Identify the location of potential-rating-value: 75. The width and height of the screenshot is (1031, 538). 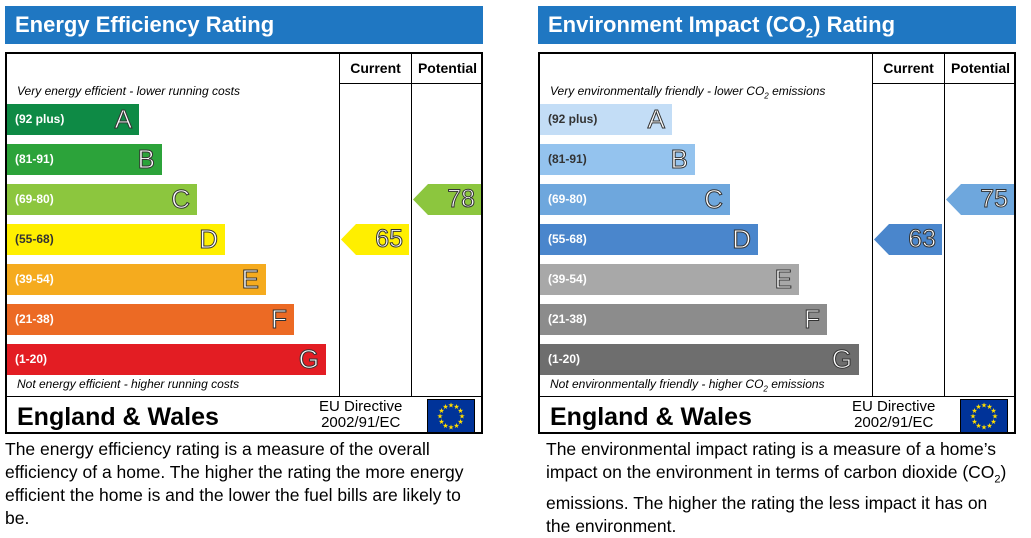
(994, 199).